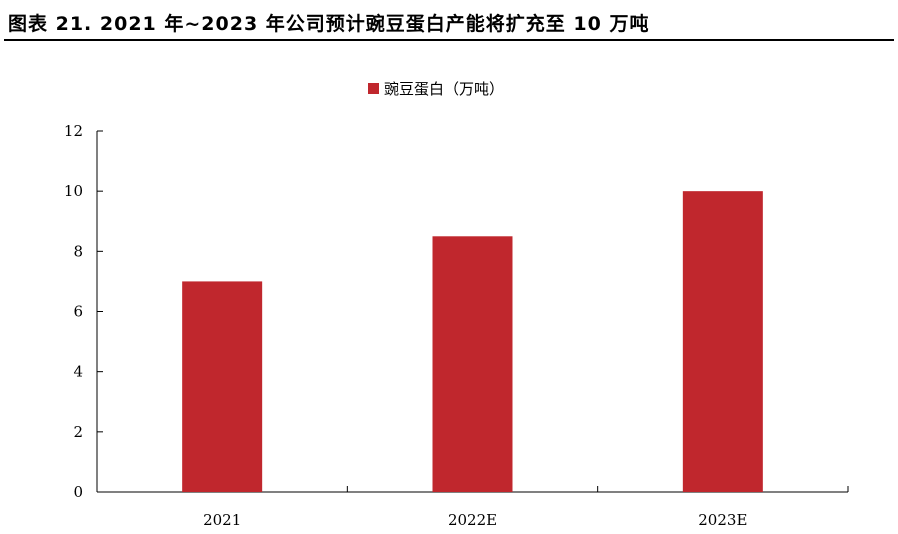 Image resolution: width=898 pixels, height=534 pixels. Describe the element at coordinates (73, 191) in the screenshot. I see `y-tick-label: 10` at that location.